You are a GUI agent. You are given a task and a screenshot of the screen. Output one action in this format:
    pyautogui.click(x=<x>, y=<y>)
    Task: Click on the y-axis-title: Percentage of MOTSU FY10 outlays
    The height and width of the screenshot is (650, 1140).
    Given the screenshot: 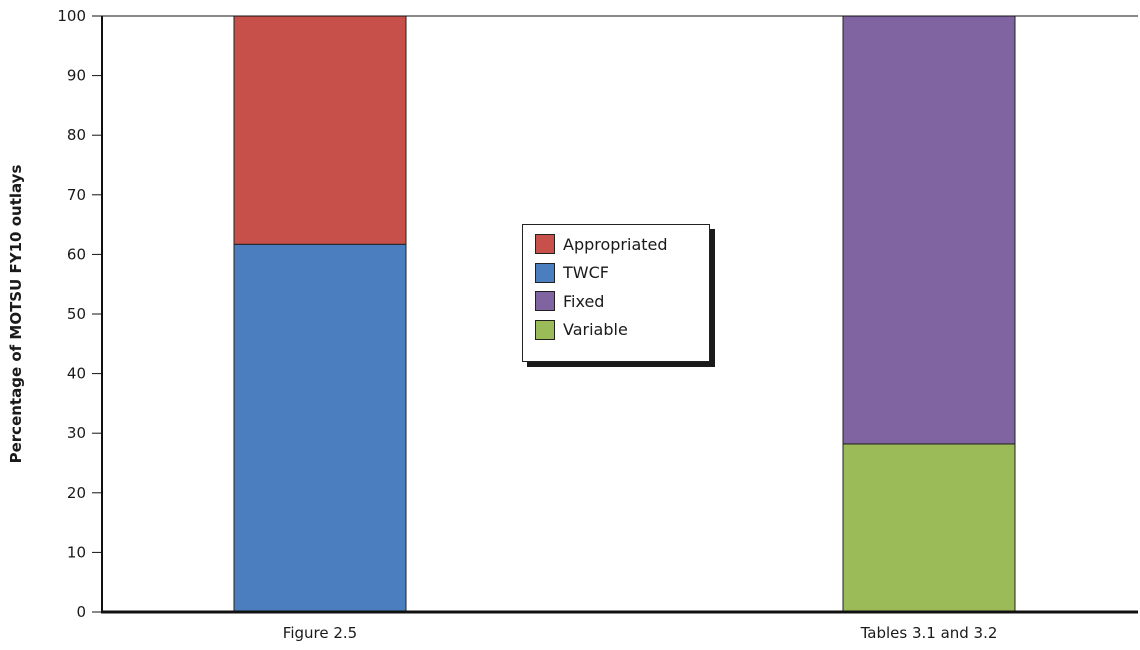 What is the action you would take?
    pyautogui.click(x=16, y=314)
    